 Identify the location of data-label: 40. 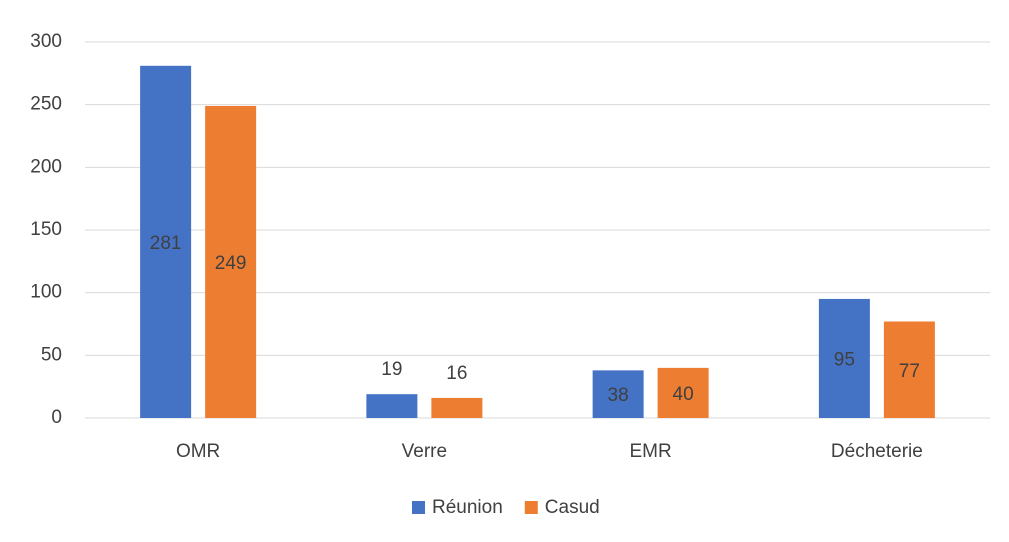
(683, 394).